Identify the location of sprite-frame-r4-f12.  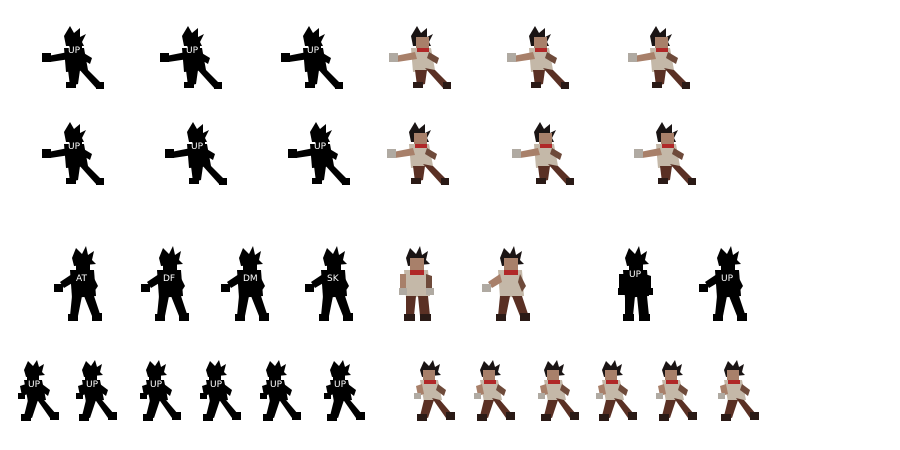
(742, 396).